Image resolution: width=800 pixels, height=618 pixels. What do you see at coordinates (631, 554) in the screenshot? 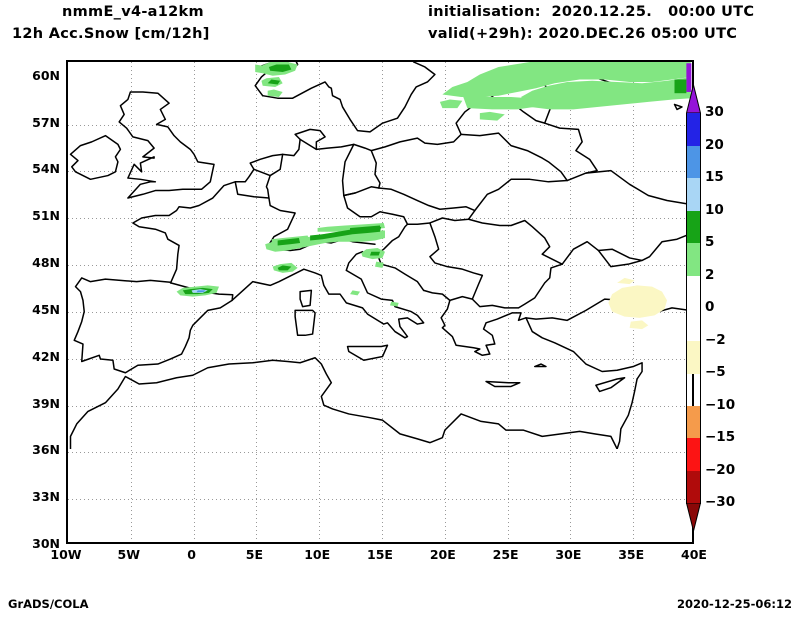
I see `x-tick-label: 35E` at bounding box center [631, 554].